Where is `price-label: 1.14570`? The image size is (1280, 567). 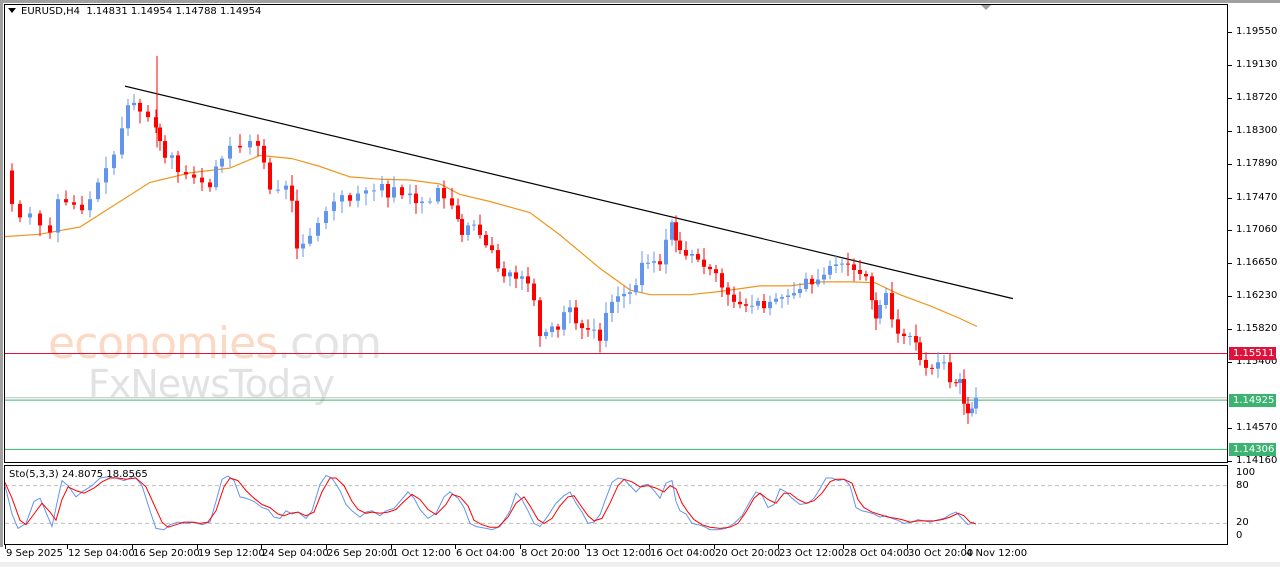
price-label: 1.14570 is located at coordinates (1257, 428).